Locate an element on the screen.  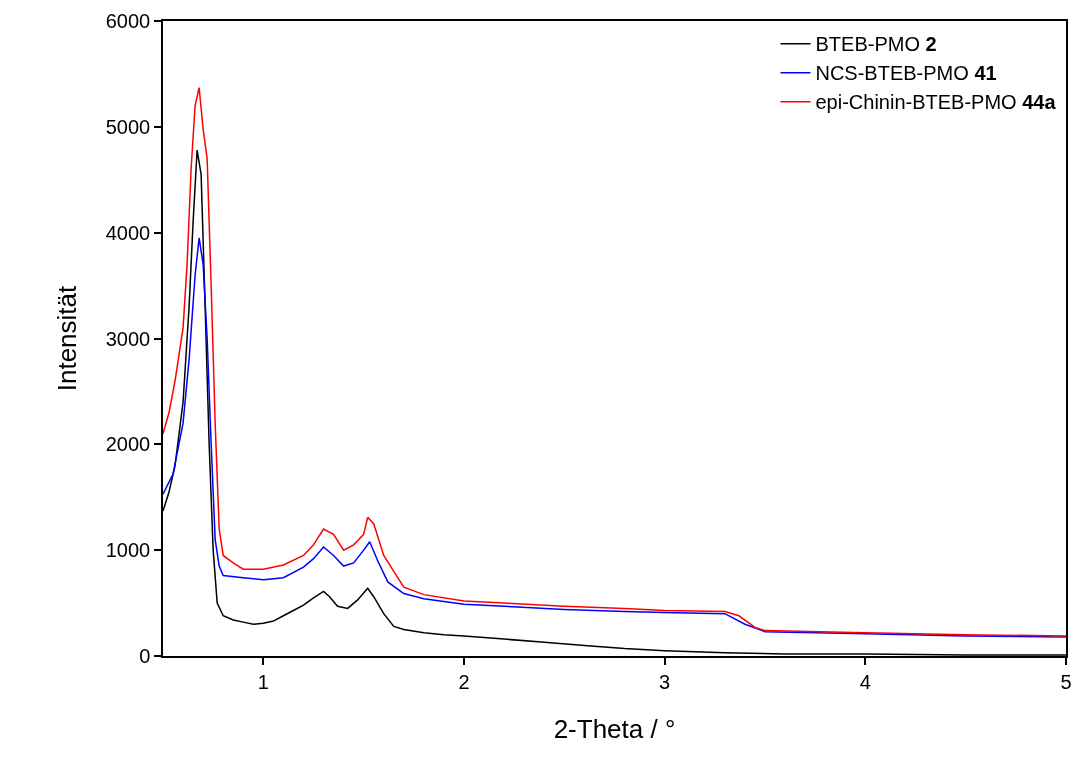
y-tick-label: 0 is located at coordinates (145, 656).